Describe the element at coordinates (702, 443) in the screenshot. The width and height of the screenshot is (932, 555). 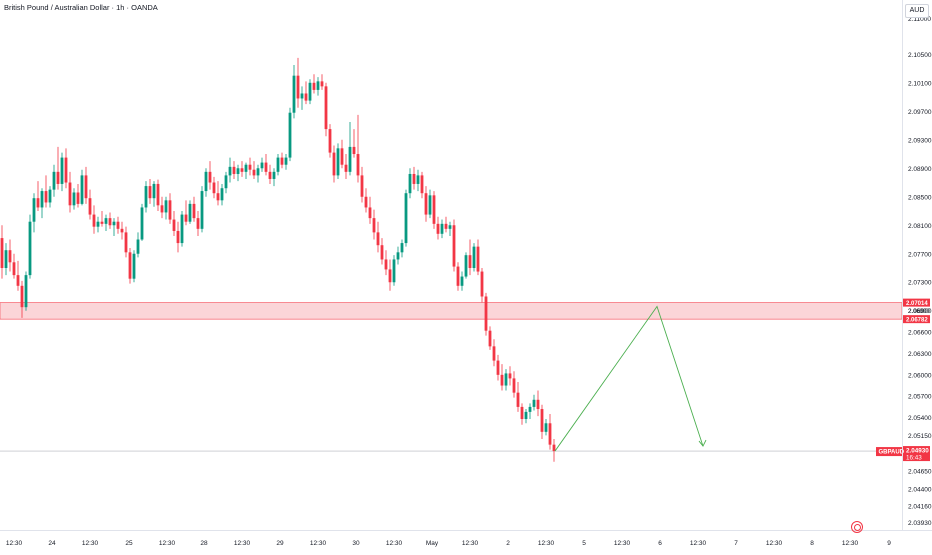
I see `projection-arrowhead` at that location.